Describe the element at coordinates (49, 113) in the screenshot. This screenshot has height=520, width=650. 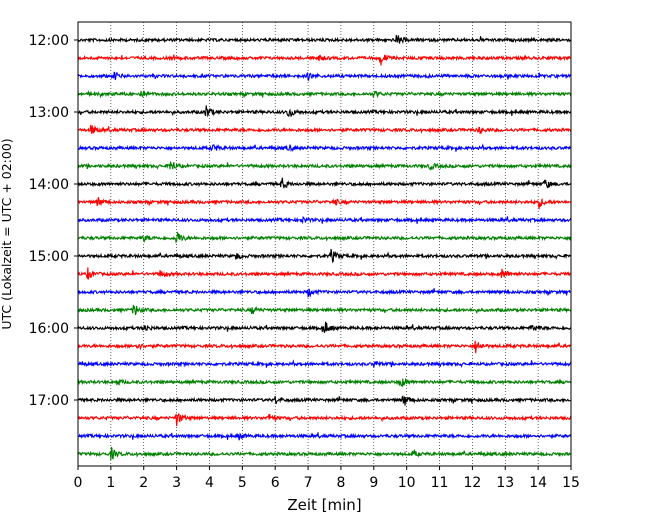
I see `y-tick-label: 13:00` at that location.